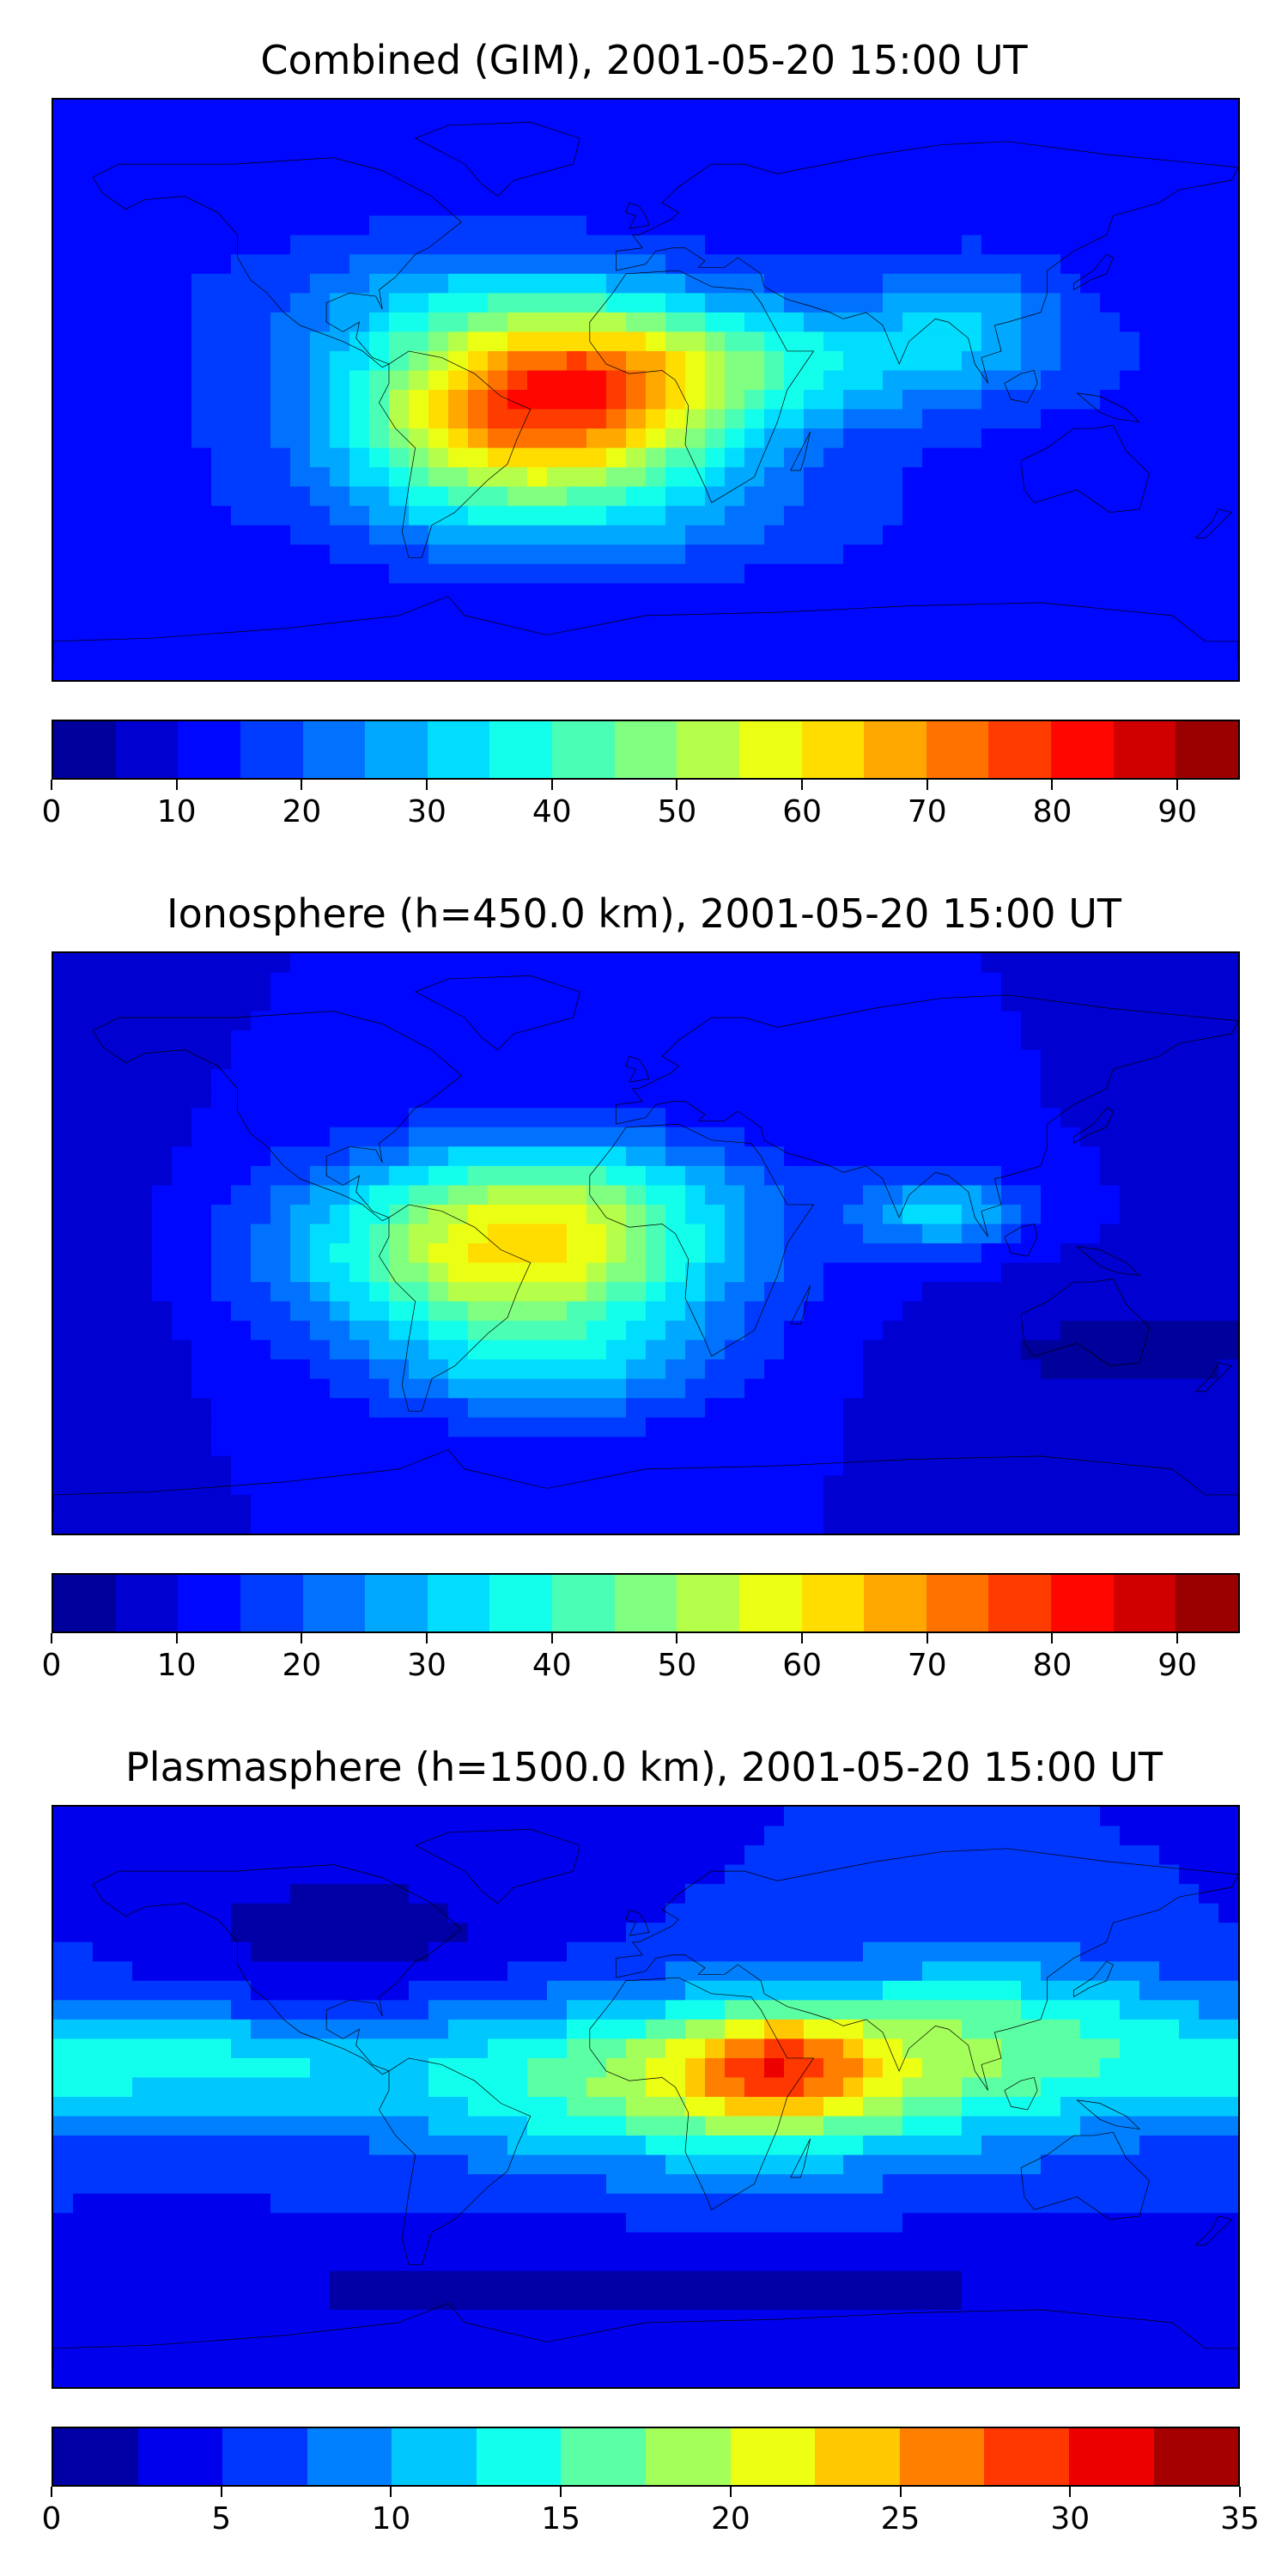 The height and width of the screenshot is (2576, 1288). Describe the element at coordinates (52, 812) in the screenshot. I see `colorbar-tick-label: 0` at that location.